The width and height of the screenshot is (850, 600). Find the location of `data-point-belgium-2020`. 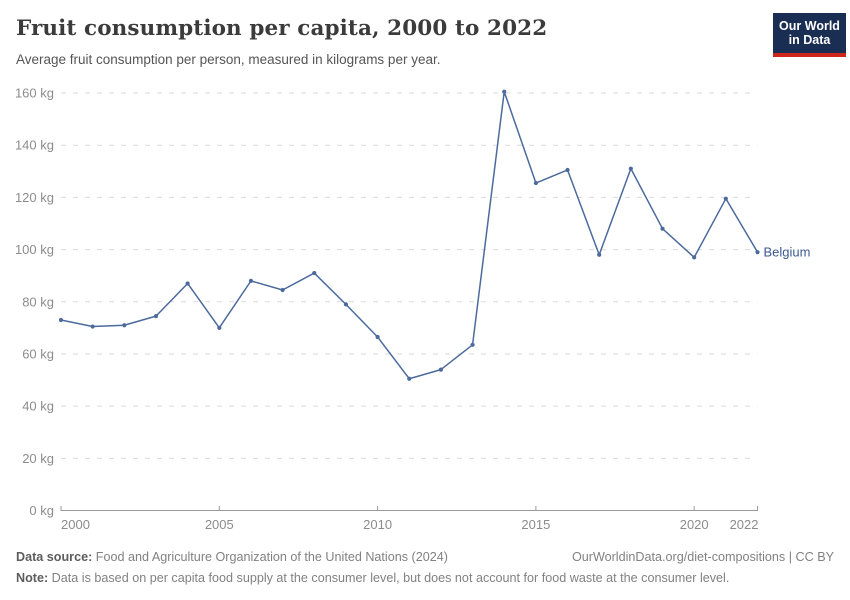

data-point-belgium-2020 is located at coordinates (694, 257).